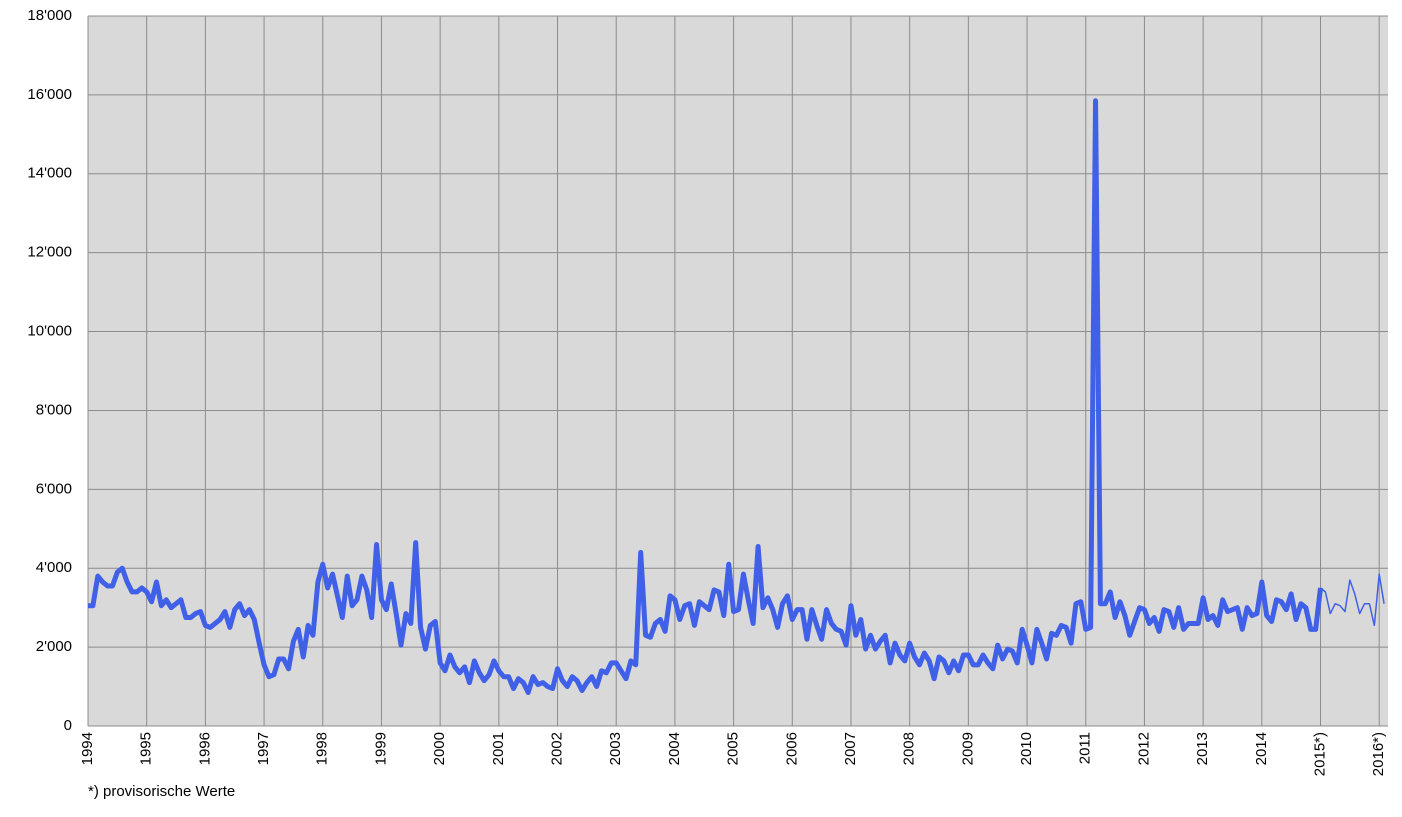 This screenshot has width=1402, height=817. What do you see at coordinates (1085, 748) in the screenshot?
I see `x-tick-label: 2011` at bounding box center [1085, 748].